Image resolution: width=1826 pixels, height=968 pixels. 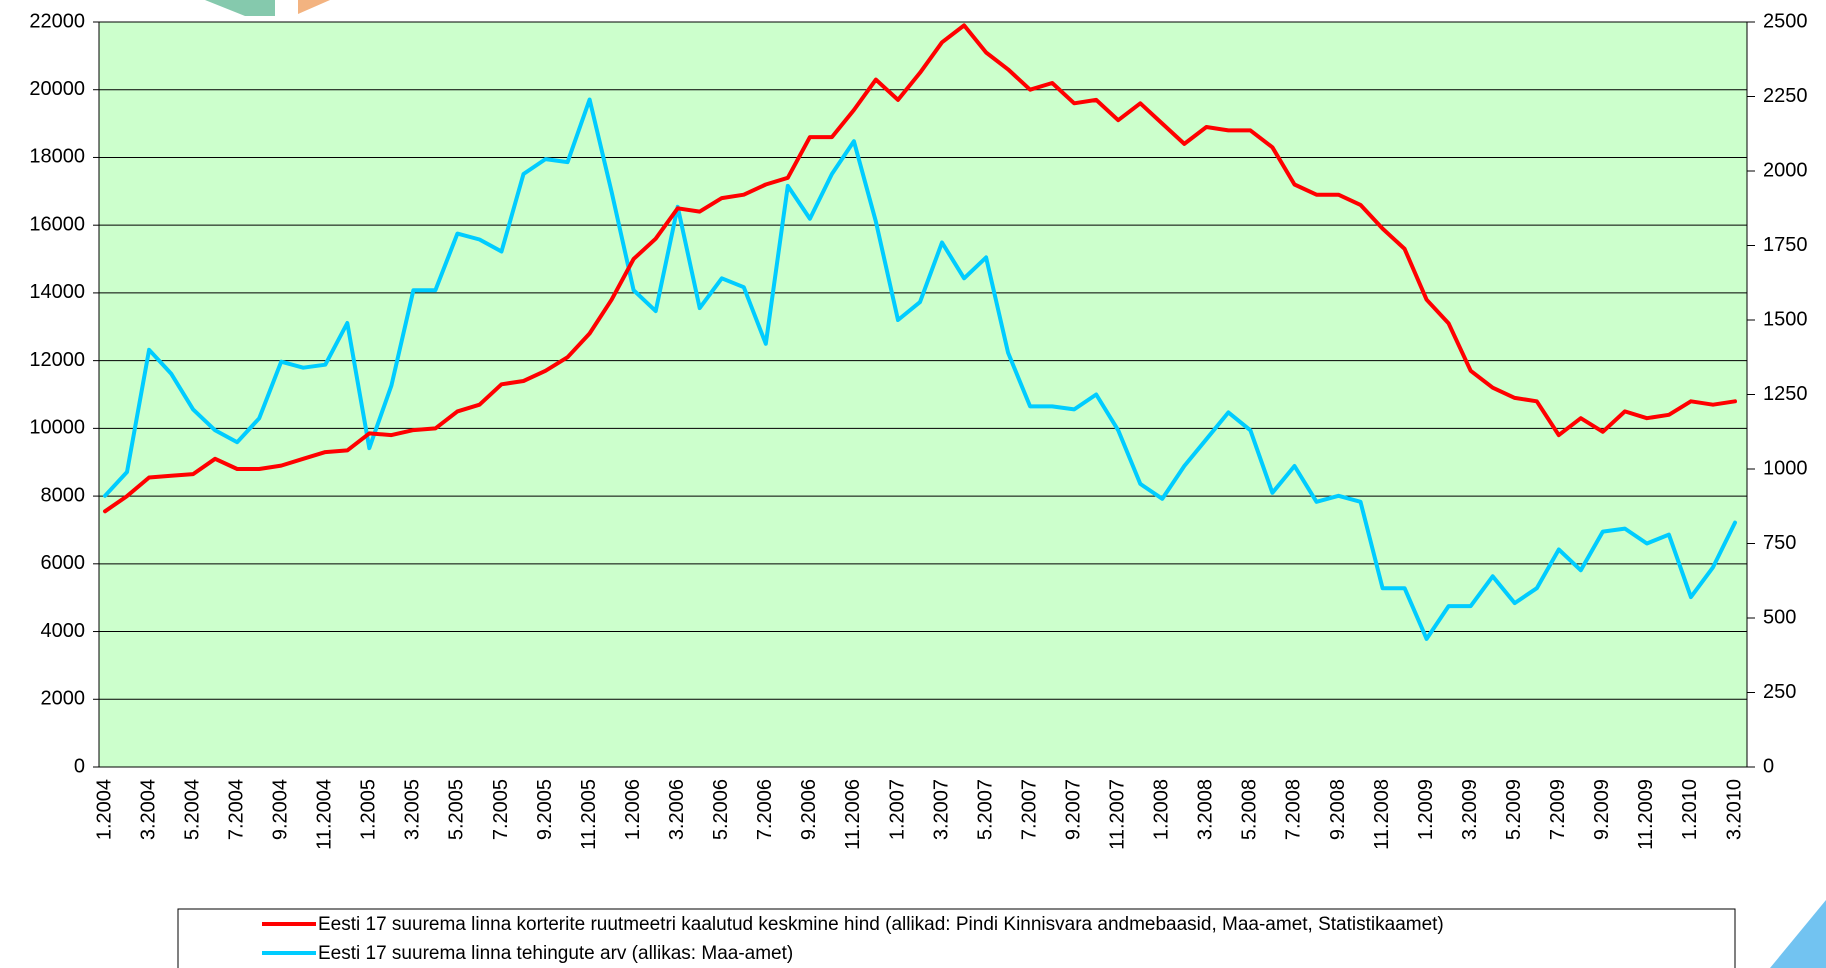 I want to click on x-tick-label: 3.2006, so click(x=677, y=809).